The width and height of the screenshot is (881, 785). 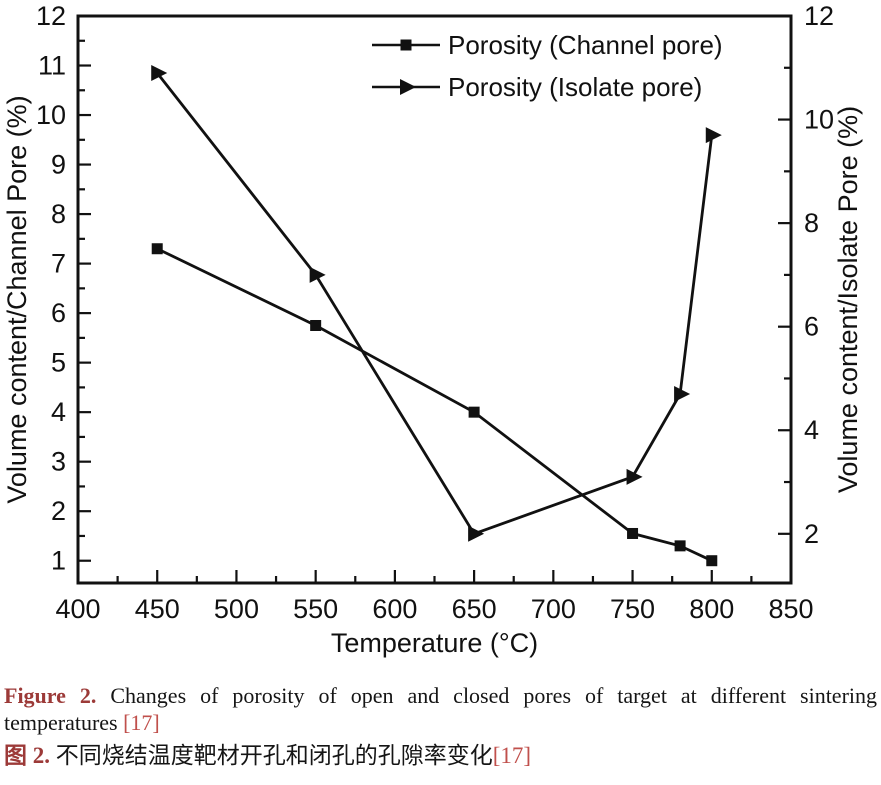 I want to click on x-tick-label: 400, so click(x=77, y=609).